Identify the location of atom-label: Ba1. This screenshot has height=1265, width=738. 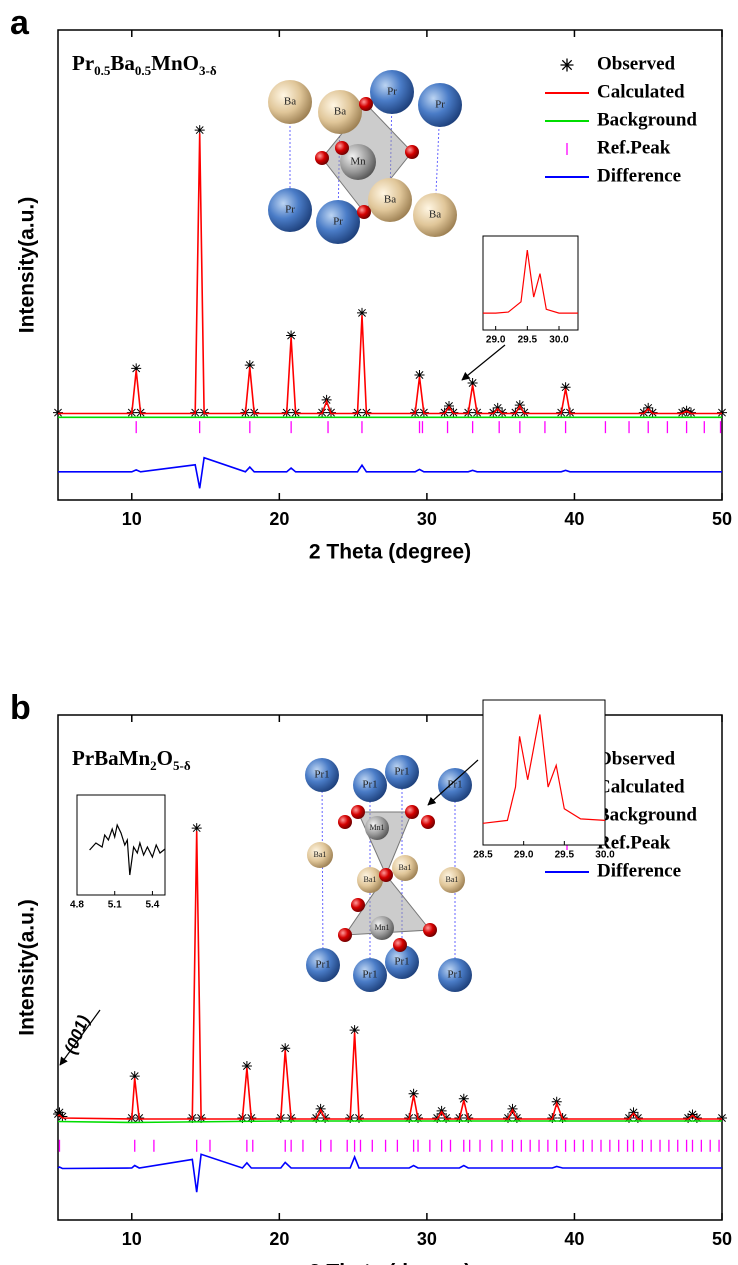
(370, 879).